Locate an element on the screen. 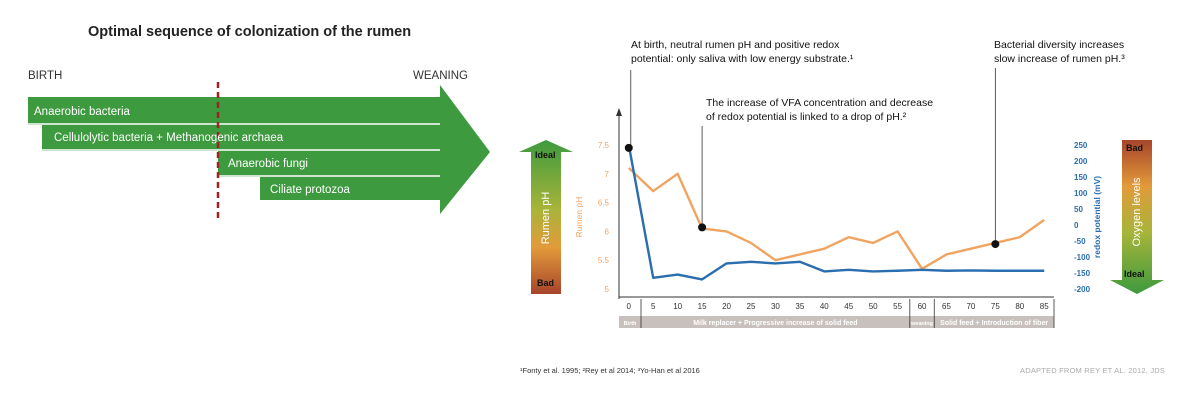  weaning-label: WEANING is located at coordinates (440, 76).